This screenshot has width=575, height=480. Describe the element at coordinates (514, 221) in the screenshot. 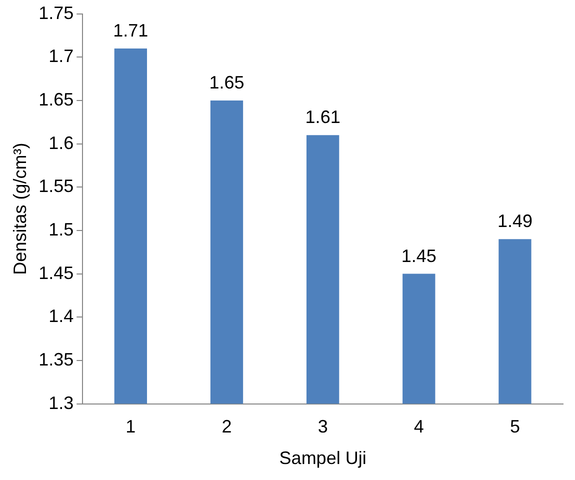

I see `data-label: 1.49` at that location.